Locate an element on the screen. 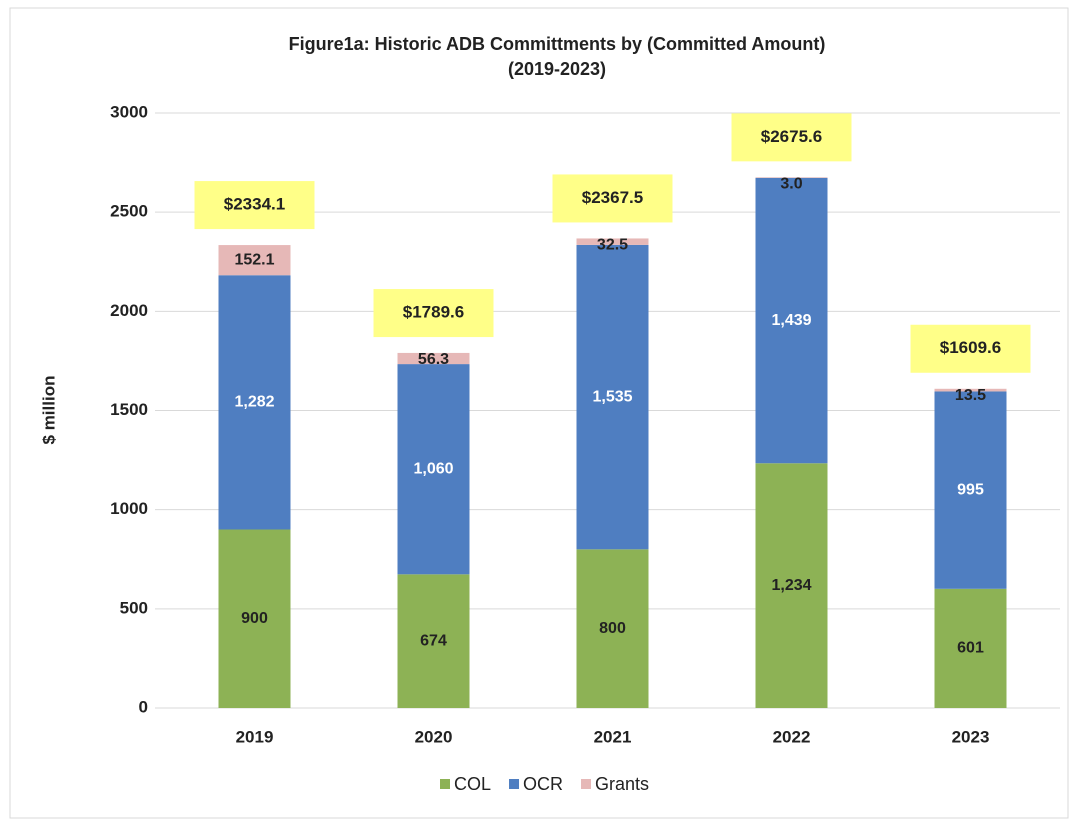 Image resolution: width=1074 pixels, height=822 pixels. value-label: 995 is located at coordinates (970, 489).